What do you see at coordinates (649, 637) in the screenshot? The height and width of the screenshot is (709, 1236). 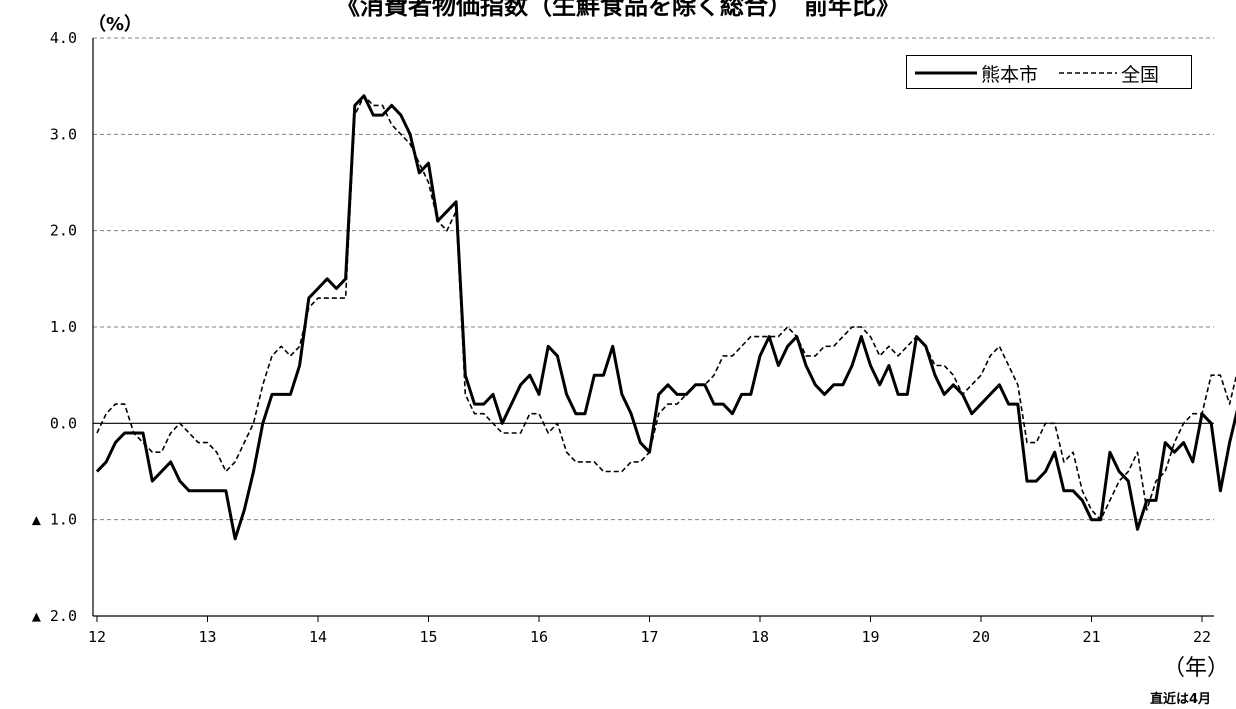 I see `x-tick-label: 17` at bounding box center [649, 637].